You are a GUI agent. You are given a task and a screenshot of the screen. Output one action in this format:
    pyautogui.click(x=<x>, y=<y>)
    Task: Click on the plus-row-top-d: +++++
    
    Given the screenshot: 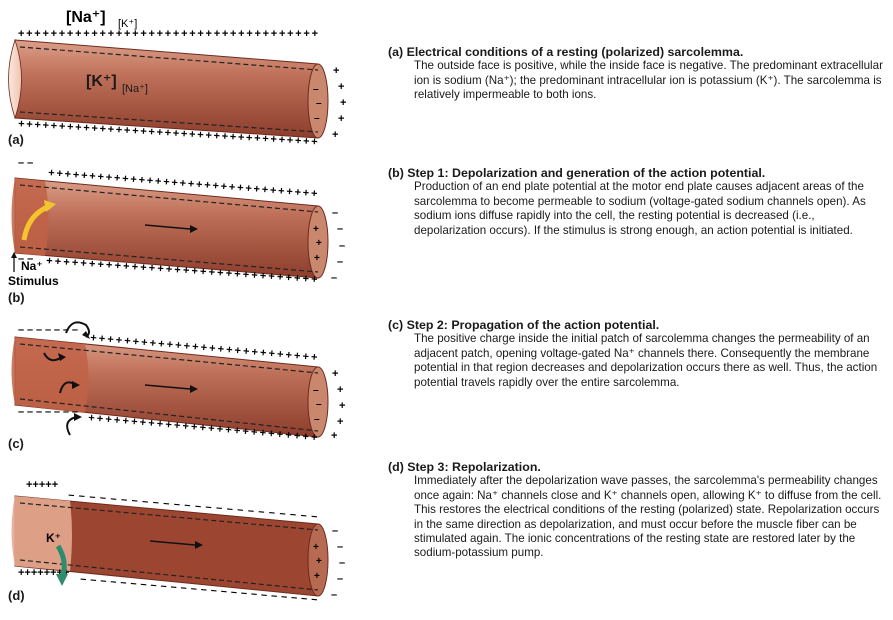 What is the action you would take?
    pyautogui.click(x=42, y=485)
    